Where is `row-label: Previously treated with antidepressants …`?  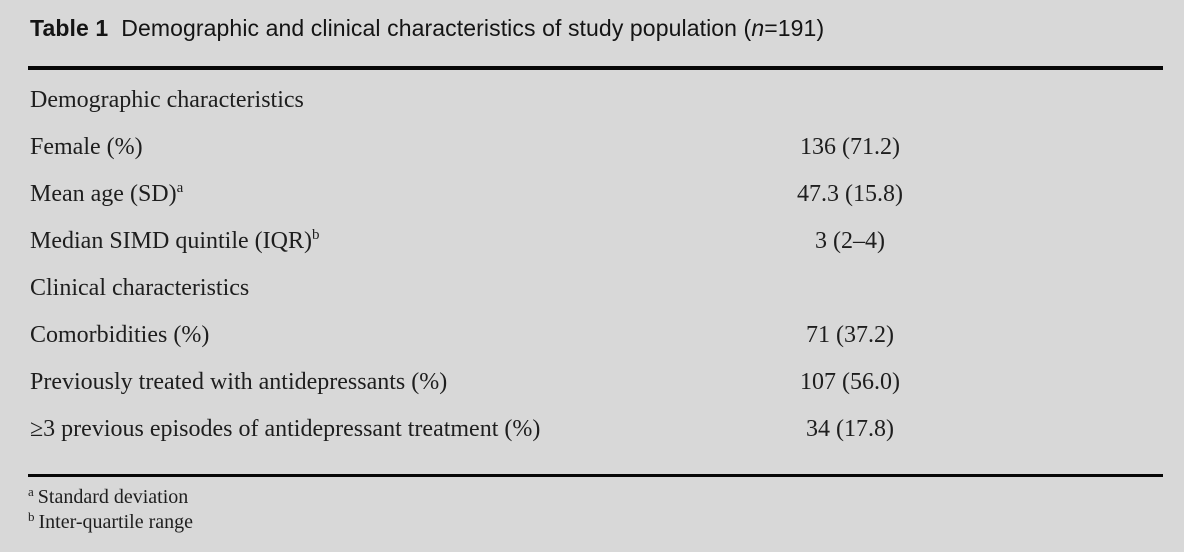 row-label: Previously treated with antidepressants … is located at coordinates (239, 382).